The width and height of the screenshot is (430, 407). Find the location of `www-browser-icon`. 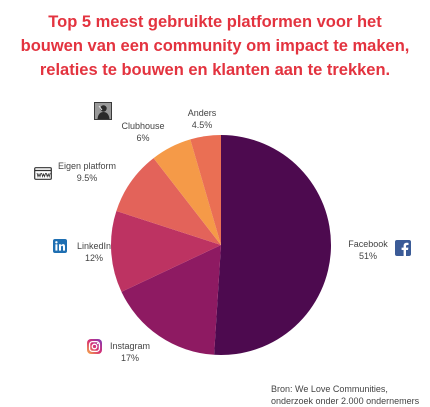

www-browser-icon is located at coordinates (43, 173).